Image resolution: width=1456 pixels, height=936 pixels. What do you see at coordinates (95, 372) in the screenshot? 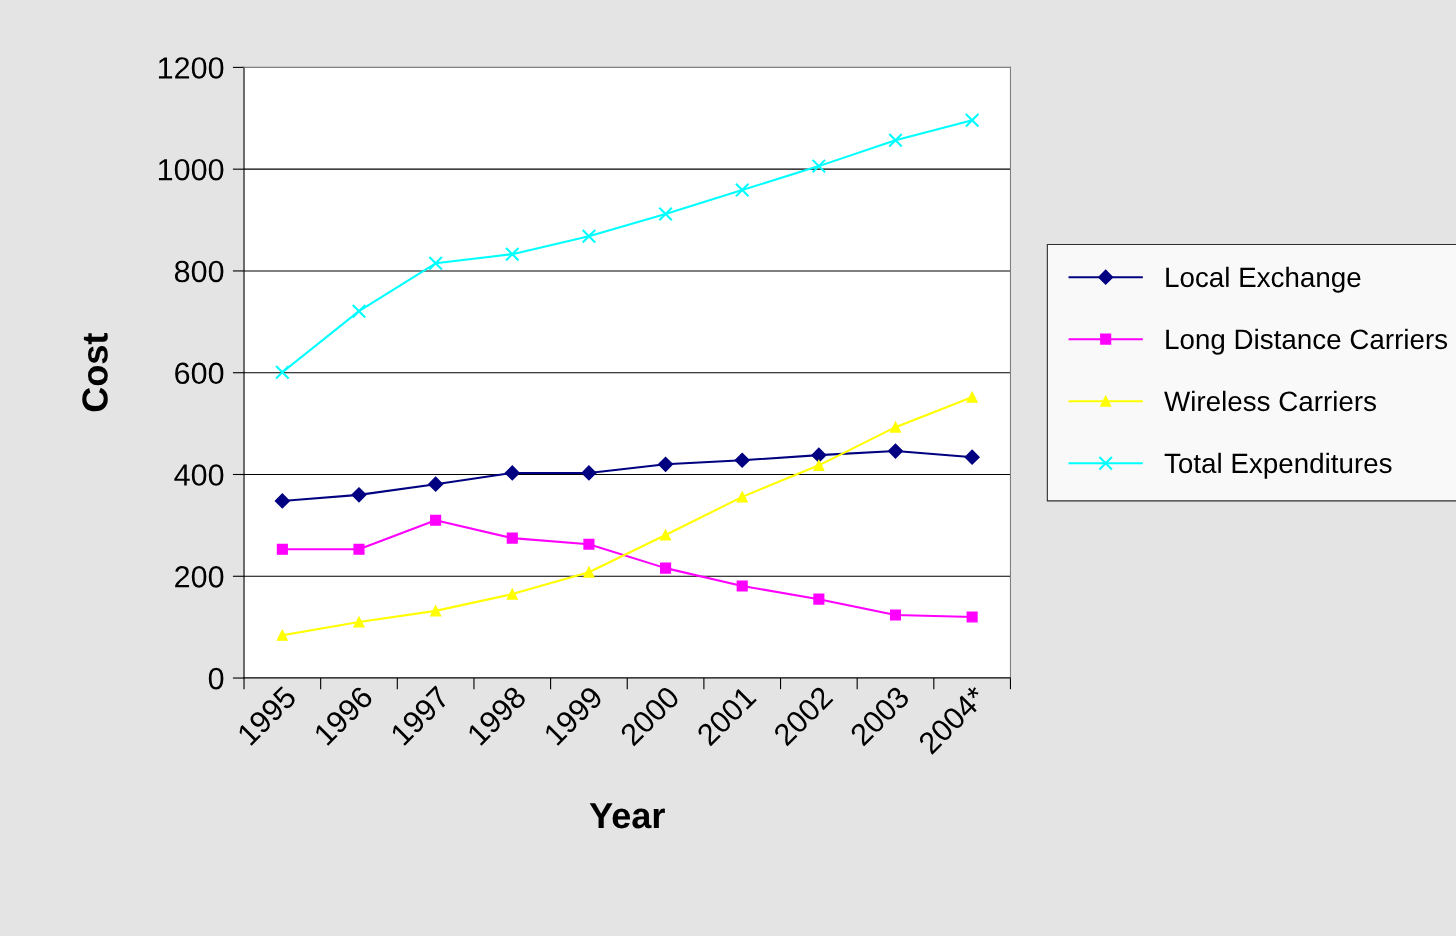
I see `y-axis-title: Cost` at bounding box center [95, 372].